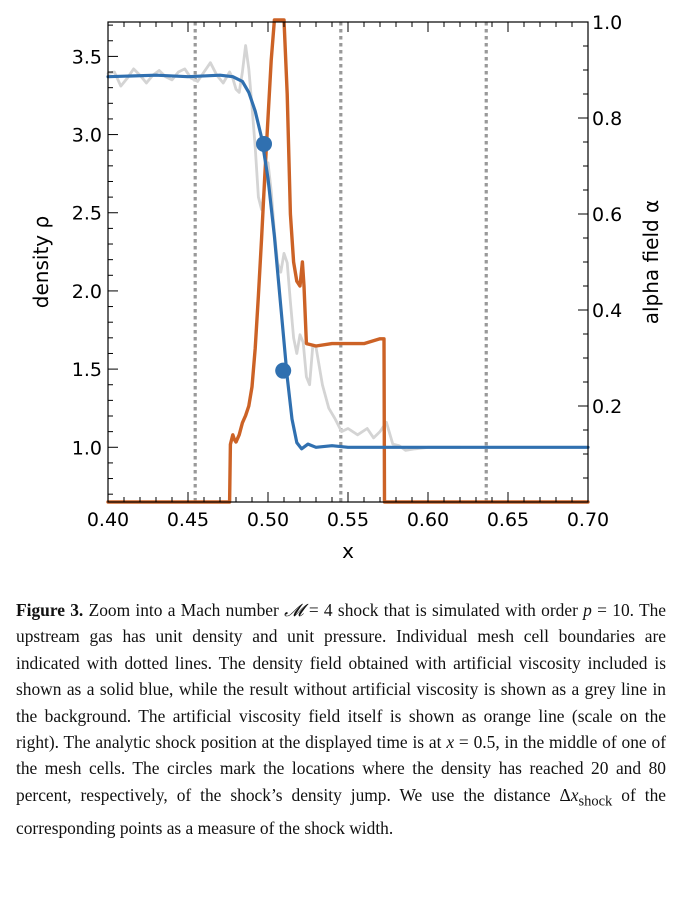  I want to click on x-tick-label: 0.70, so click(588, 520).